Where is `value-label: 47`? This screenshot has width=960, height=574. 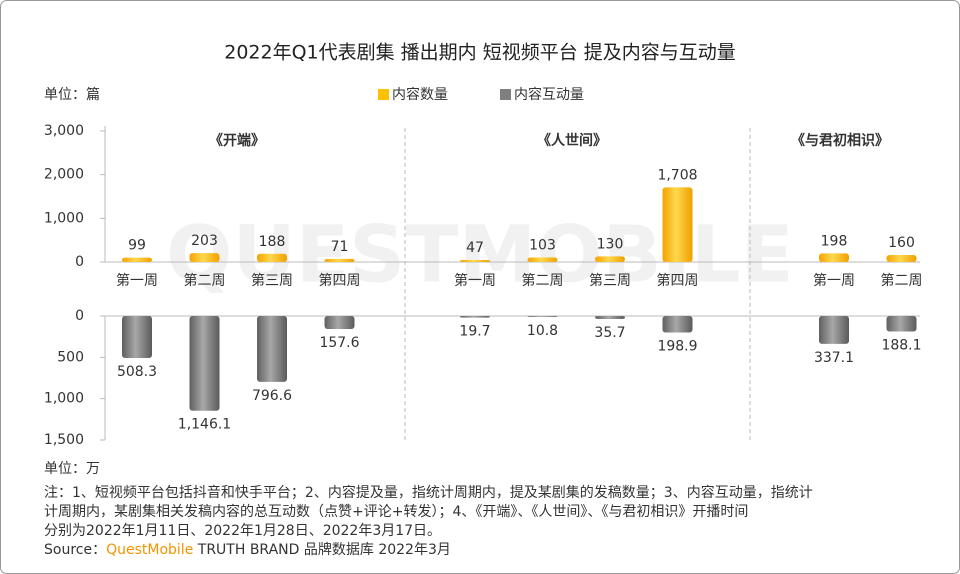 value-label: 47 is located at coordinates (475, 248).